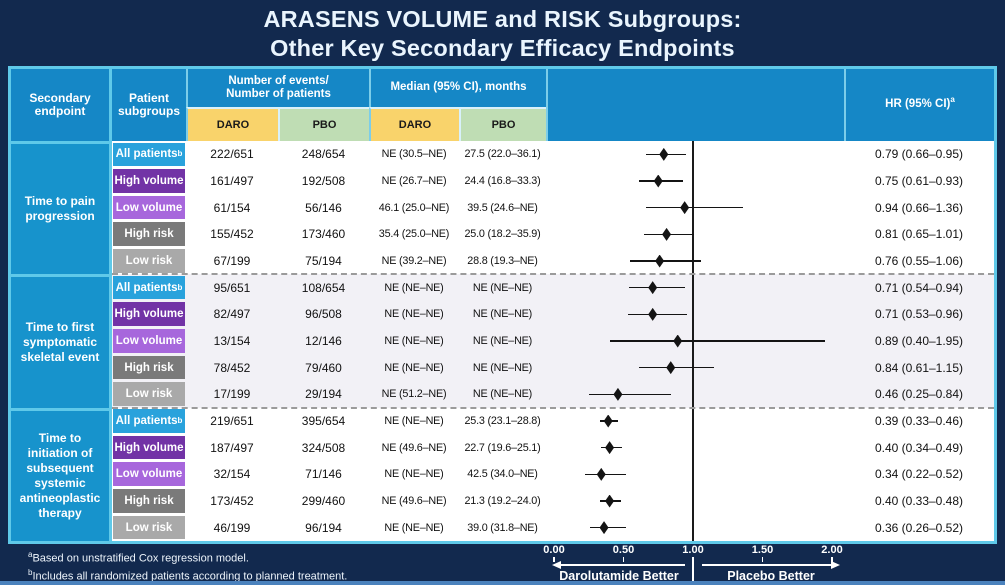 Image resolution: width=1005 pixels, height=585 pixels. What do you see at coordinates (919, 154) in the screenshot?
I see `hr-cell: 0.79 (0.66–0.95)` at bounding box center [919, 154].